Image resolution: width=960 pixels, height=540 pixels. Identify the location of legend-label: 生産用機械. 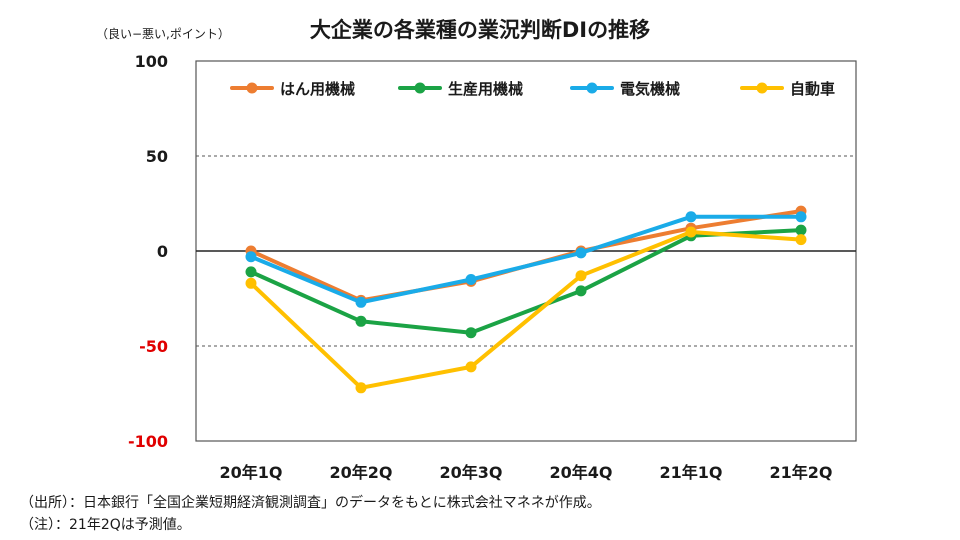
(485, 89).